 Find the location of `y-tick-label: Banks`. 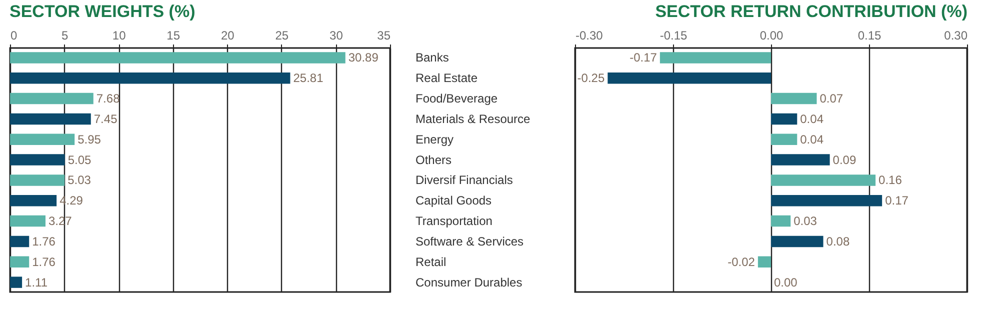

y-tick-label: Banks is located at coordinates (432, 57).